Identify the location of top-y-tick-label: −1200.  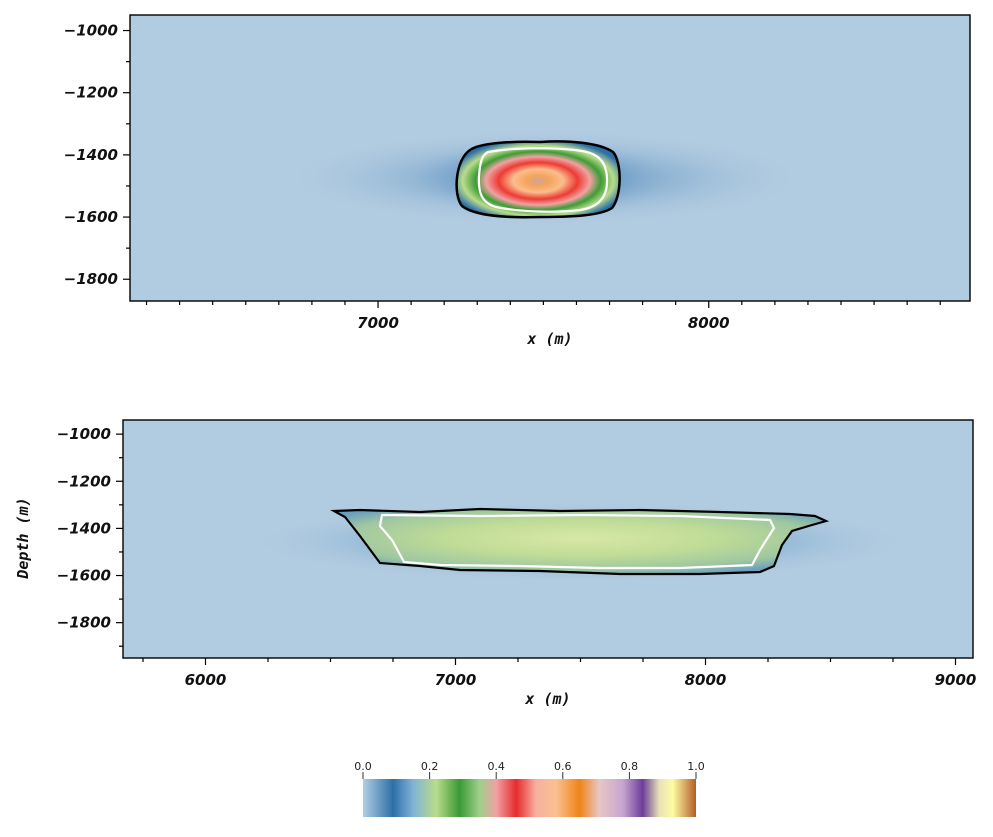
(91, 93).